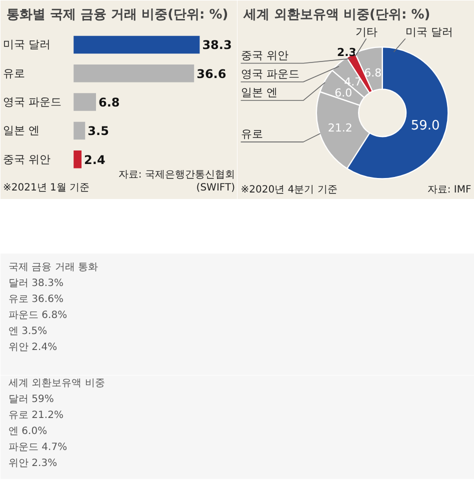 This screenshot has height=485, width=474. I want to click on y-tick-label: 일본 엔, so click(21, 131).